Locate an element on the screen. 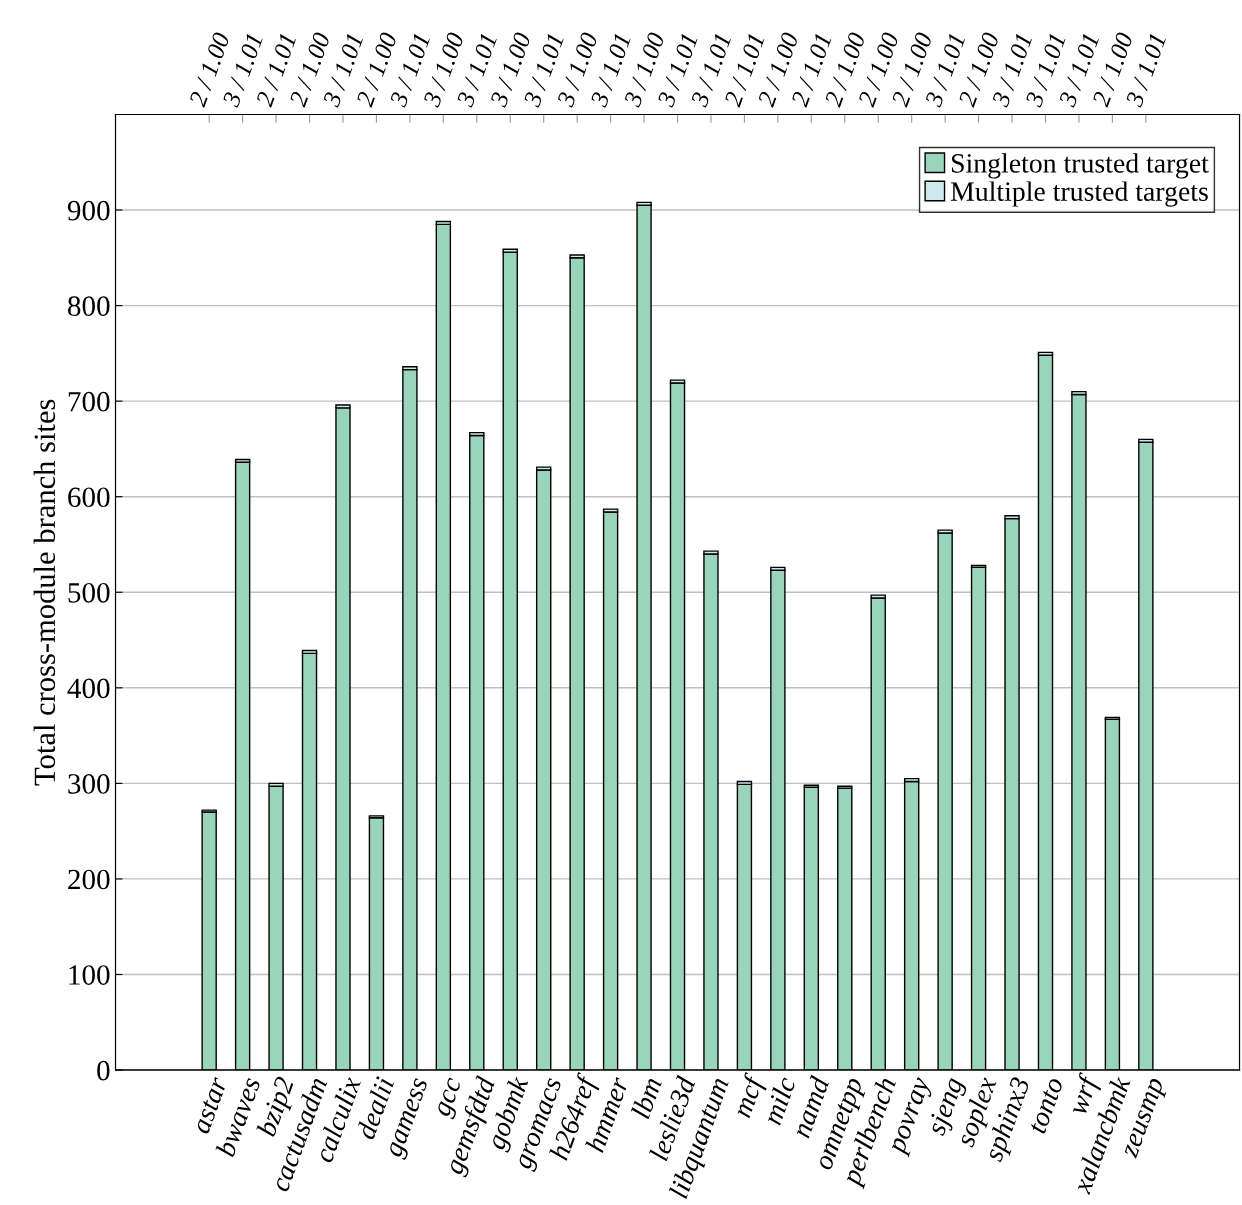 This screenshot has height=1205, width=1242. y-tick-label: 500 is located at coordinates (89, 592).